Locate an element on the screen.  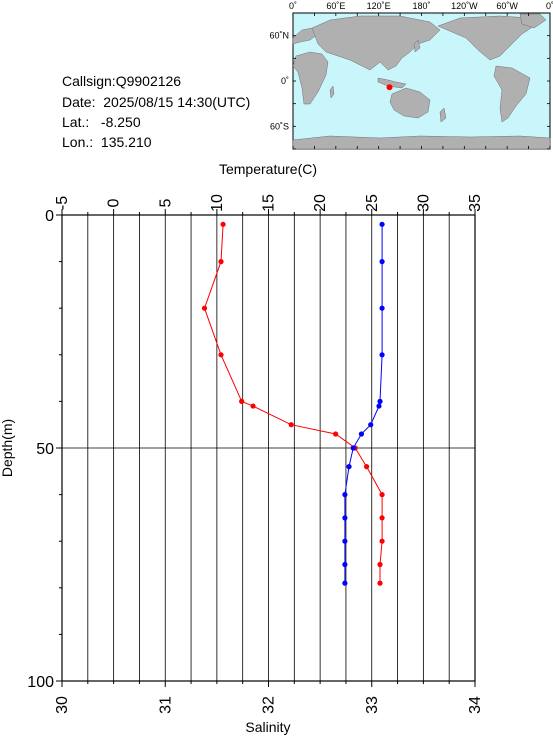
map-lat-label: 0˚ is located at coordinates (285, 81).